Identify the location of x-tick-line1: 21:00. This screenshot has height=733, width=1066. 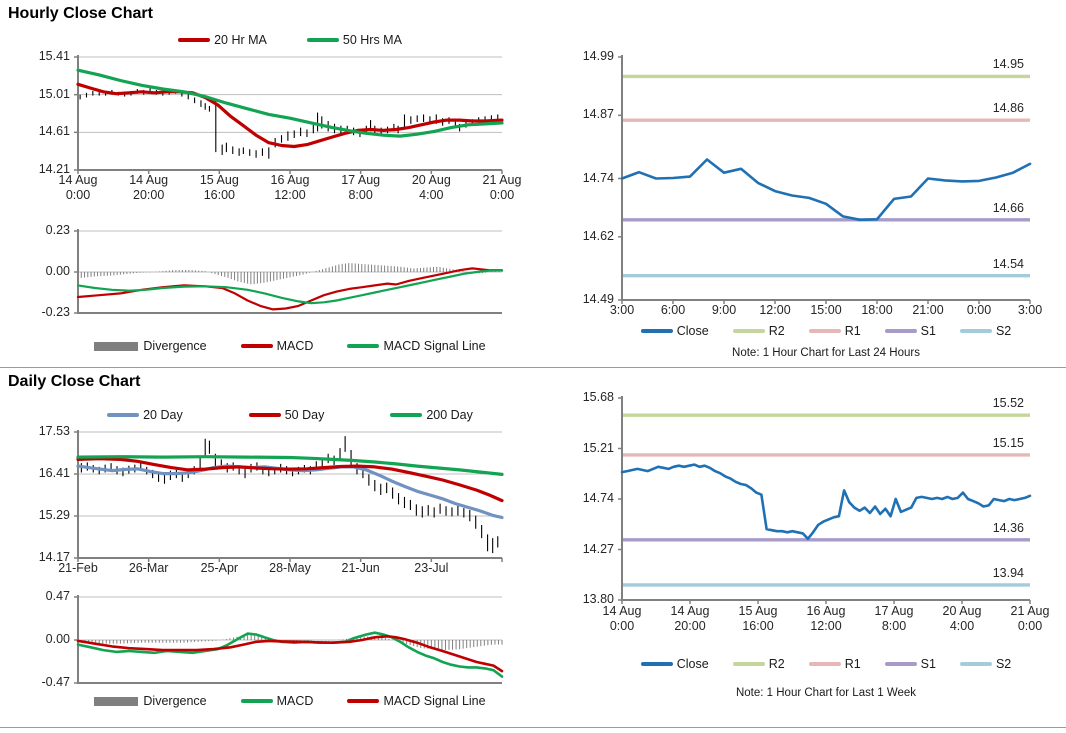
(928, 310).